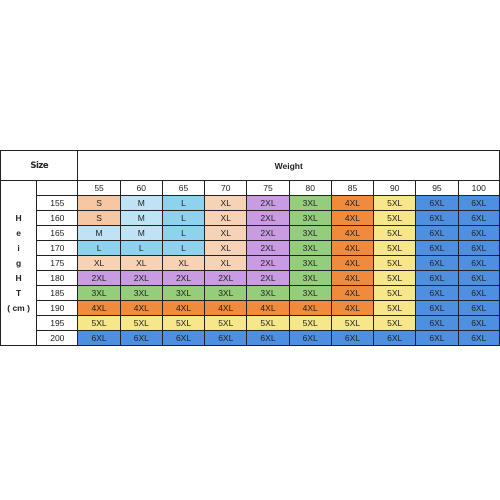  What do you see at coordinates (288, 165) in the screenshot?
I see `weight-label: Weight` at bounding box center [288, 165].